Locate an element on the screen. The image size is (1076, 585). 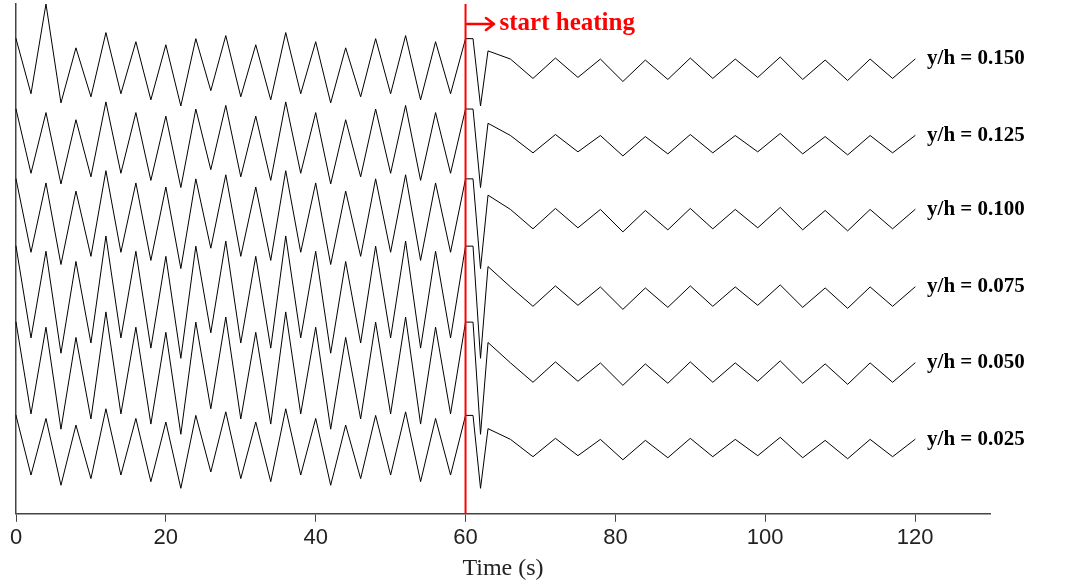
series-label: y/h = 0.075 is located at coordinates (976, 285).